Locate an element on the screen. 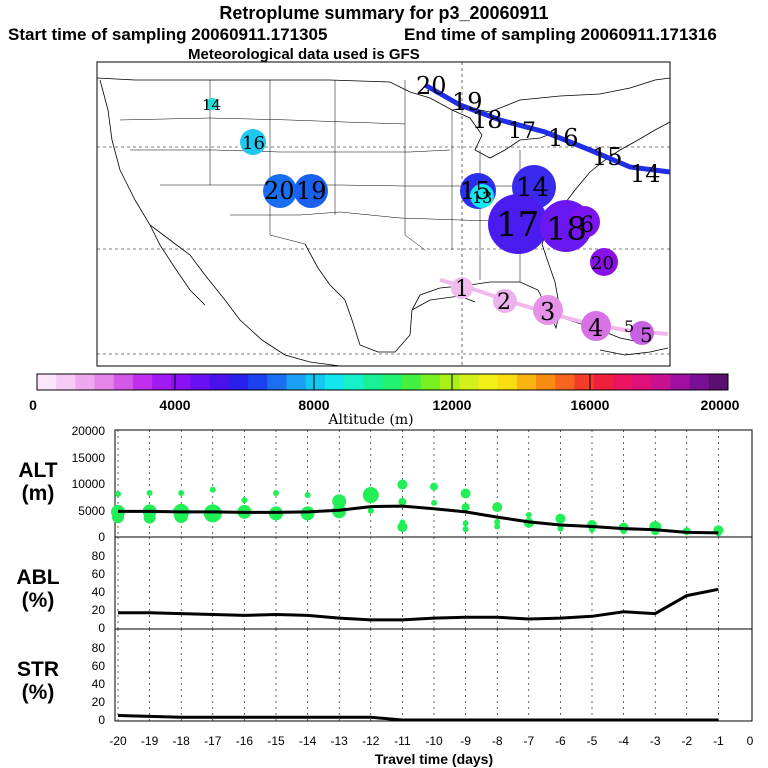 This screenshot has width=768, height=768. str-yticks: 80 60 40 20 0 is located at coordinates (99, 684).